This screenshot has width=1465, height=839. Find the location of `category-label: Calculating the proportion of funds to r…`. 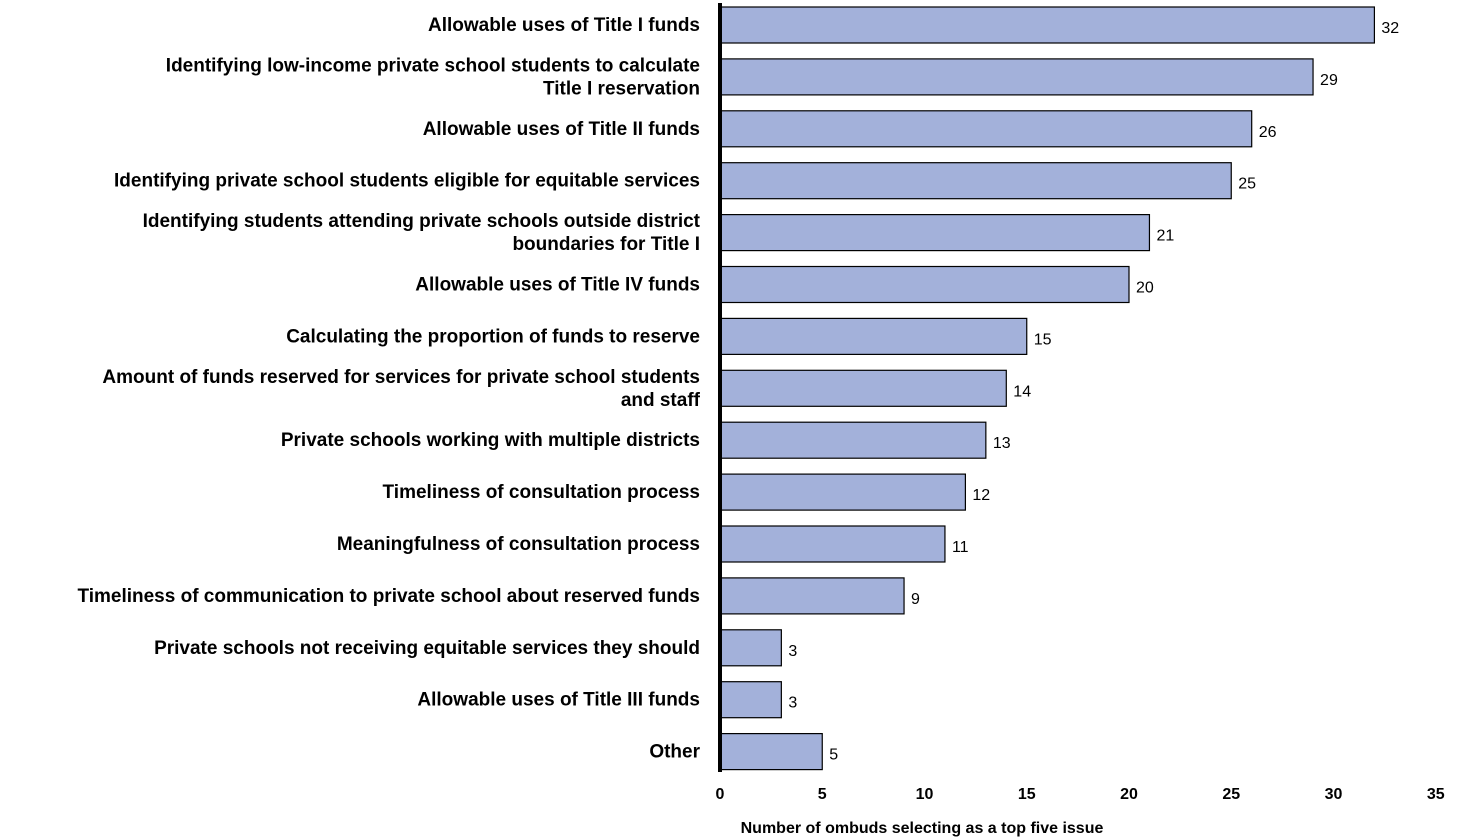

category-label: Calculating the proportion of funds to r… is located at coordinates (493, 336).